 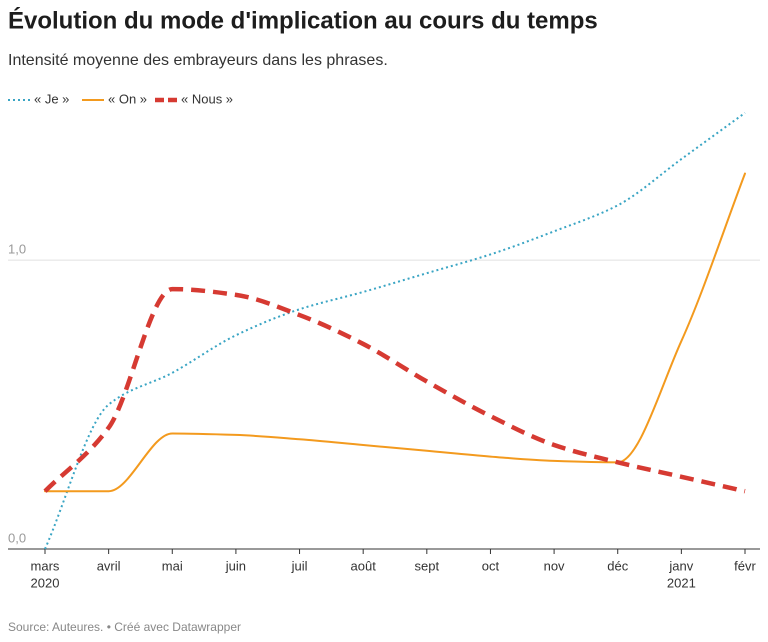 I want to click on x-tick-label: oct, so click(x=491, y=565).